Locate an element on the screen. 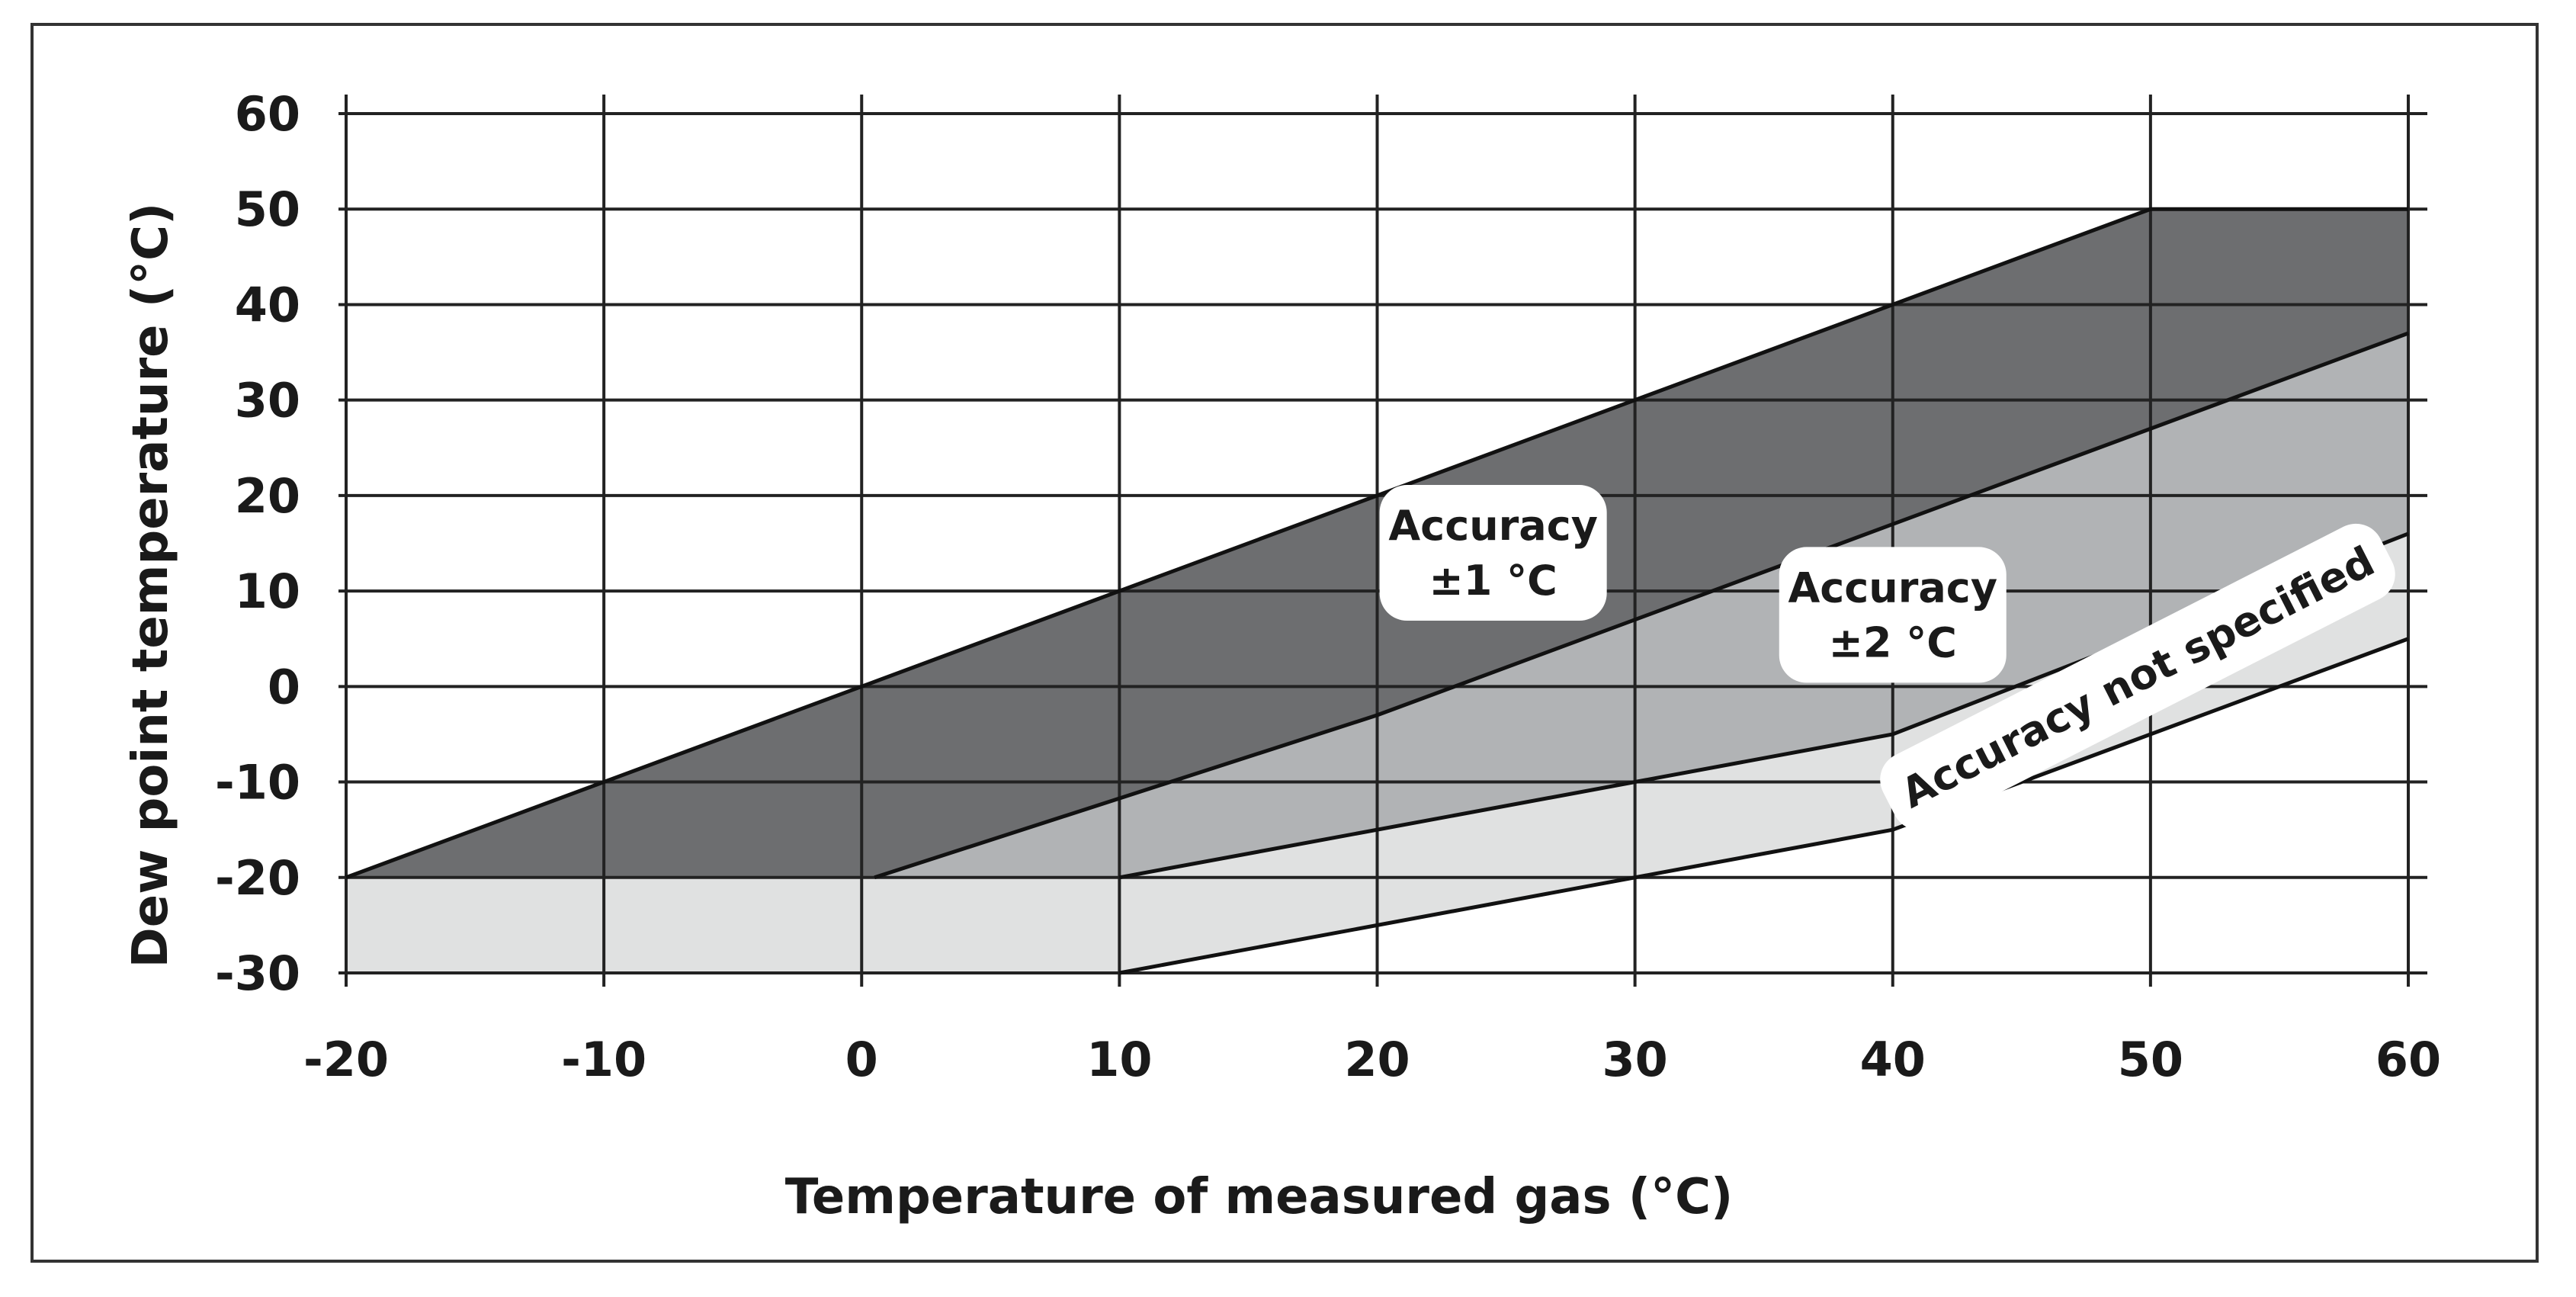  x-tick-label: 40 is located at coordinates (1893, 1059).